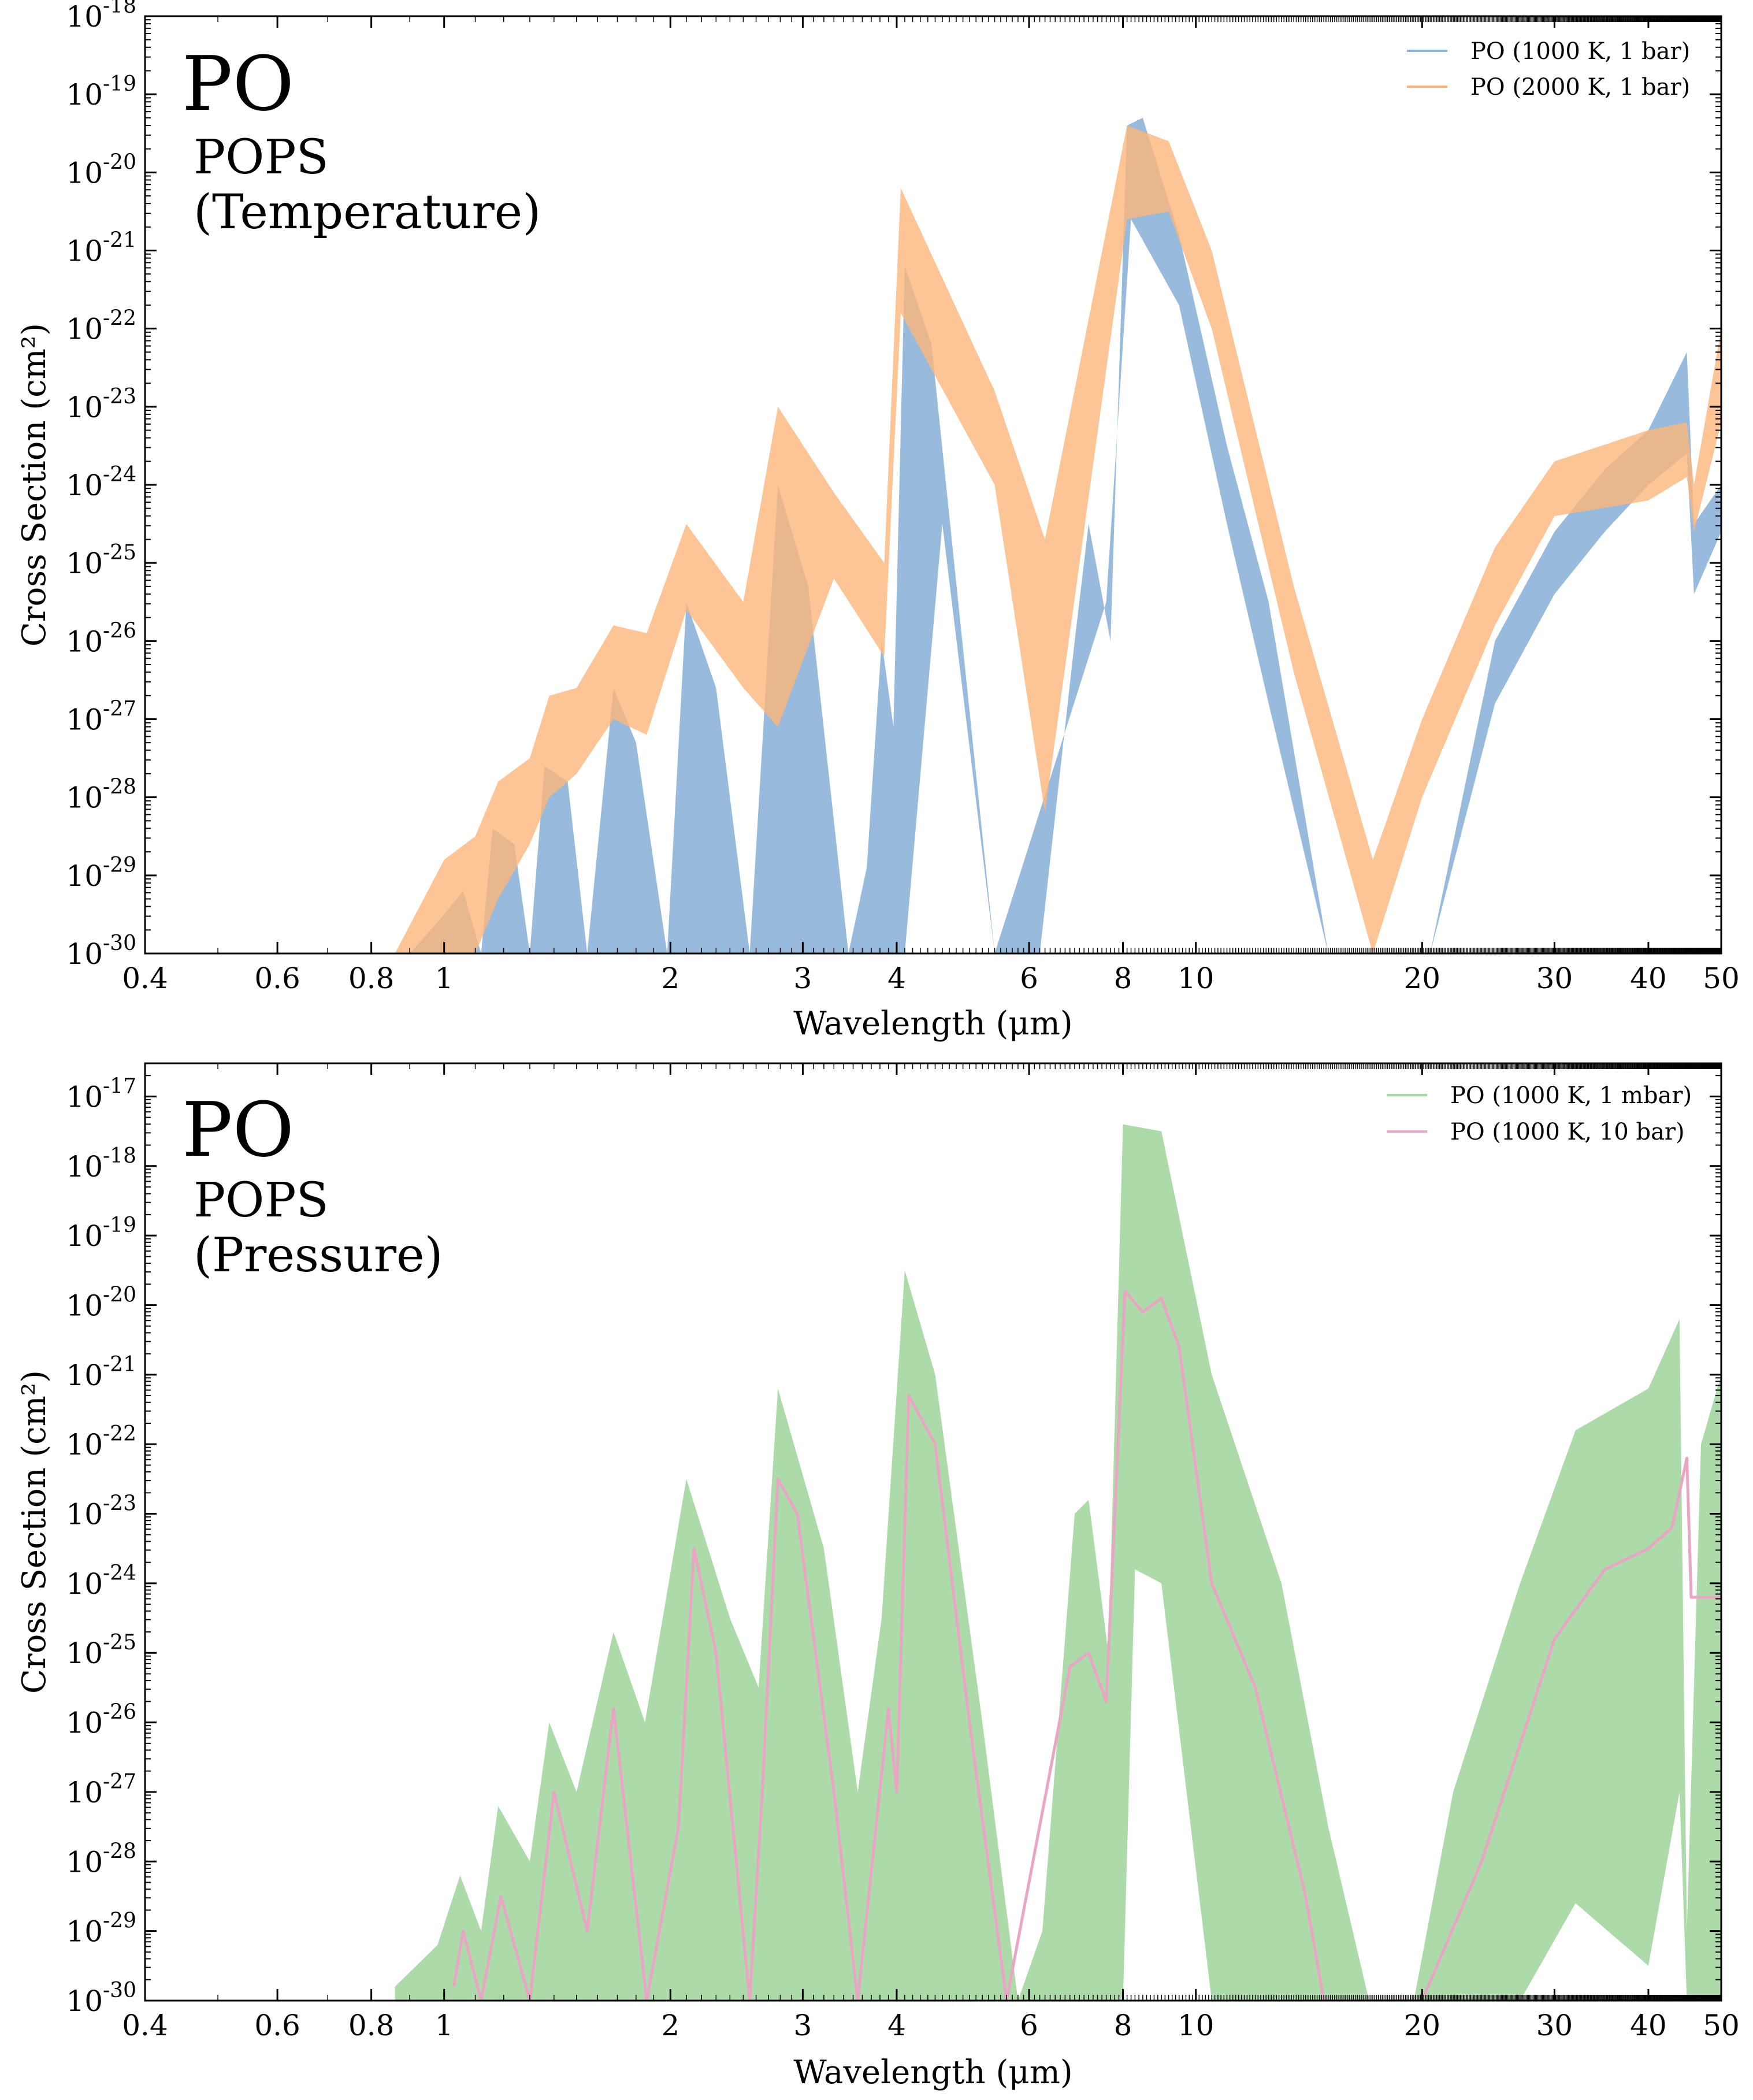  I want to click on legend: PO (1000 K, 1 bar) PO (2000 K, 1 bar), so click(1548, 69).